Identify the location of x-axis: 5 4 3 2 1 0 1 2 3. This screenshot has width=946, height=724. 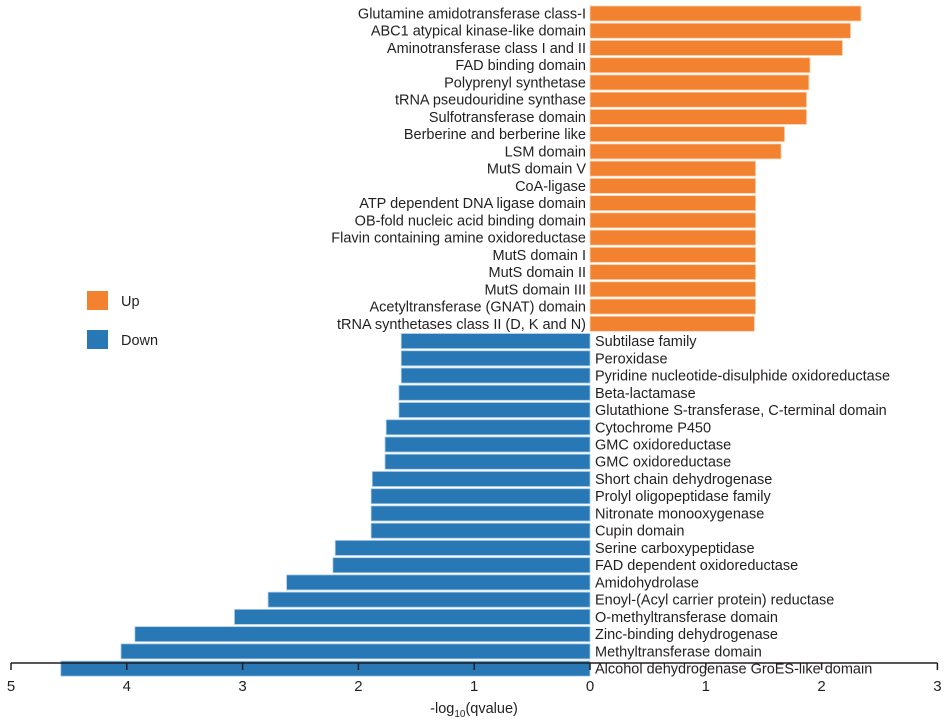
(474, 678).